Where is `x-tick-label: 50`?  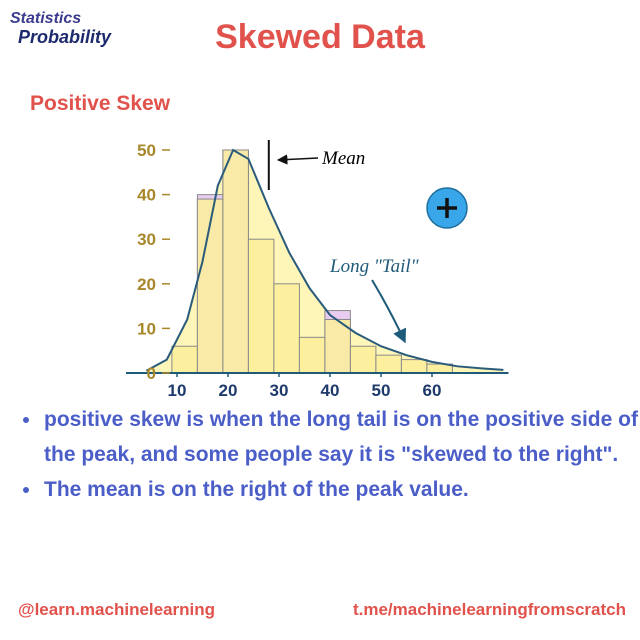
x-tick-label: 50 is located at coordinates (381, 390).